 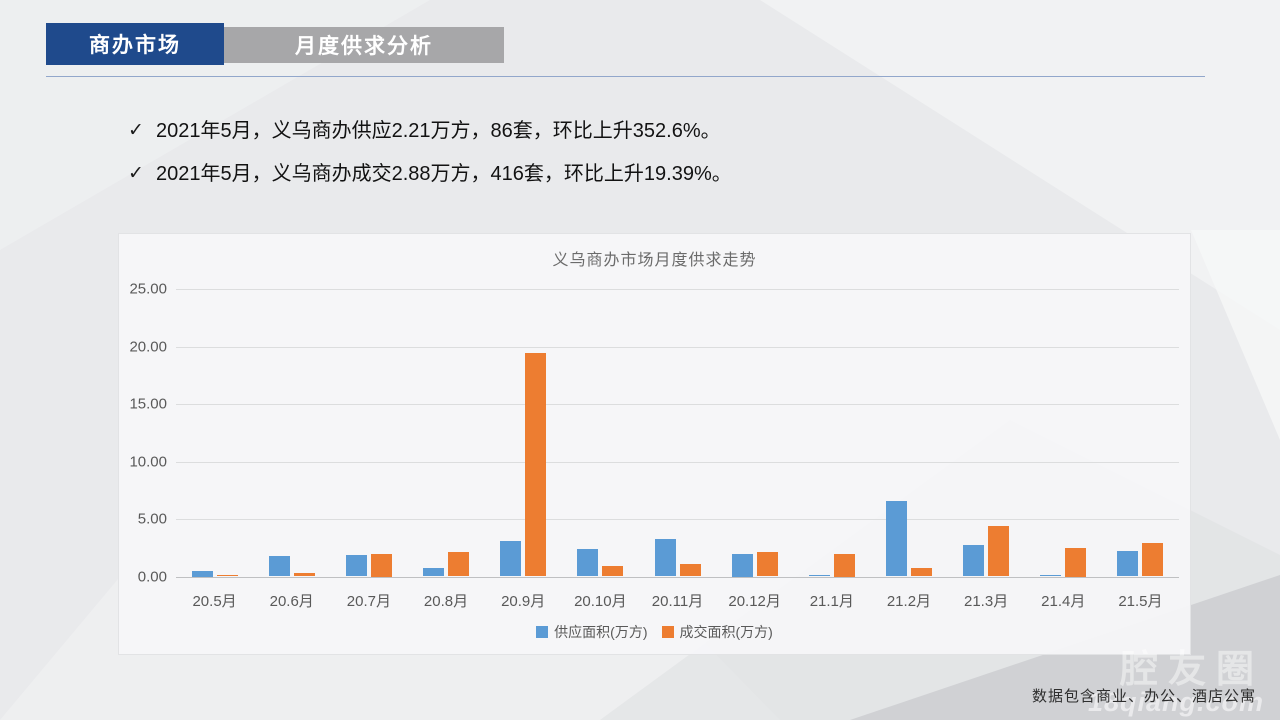 I want to click on bar-supply-20.7月, so click(x=356, y=565).